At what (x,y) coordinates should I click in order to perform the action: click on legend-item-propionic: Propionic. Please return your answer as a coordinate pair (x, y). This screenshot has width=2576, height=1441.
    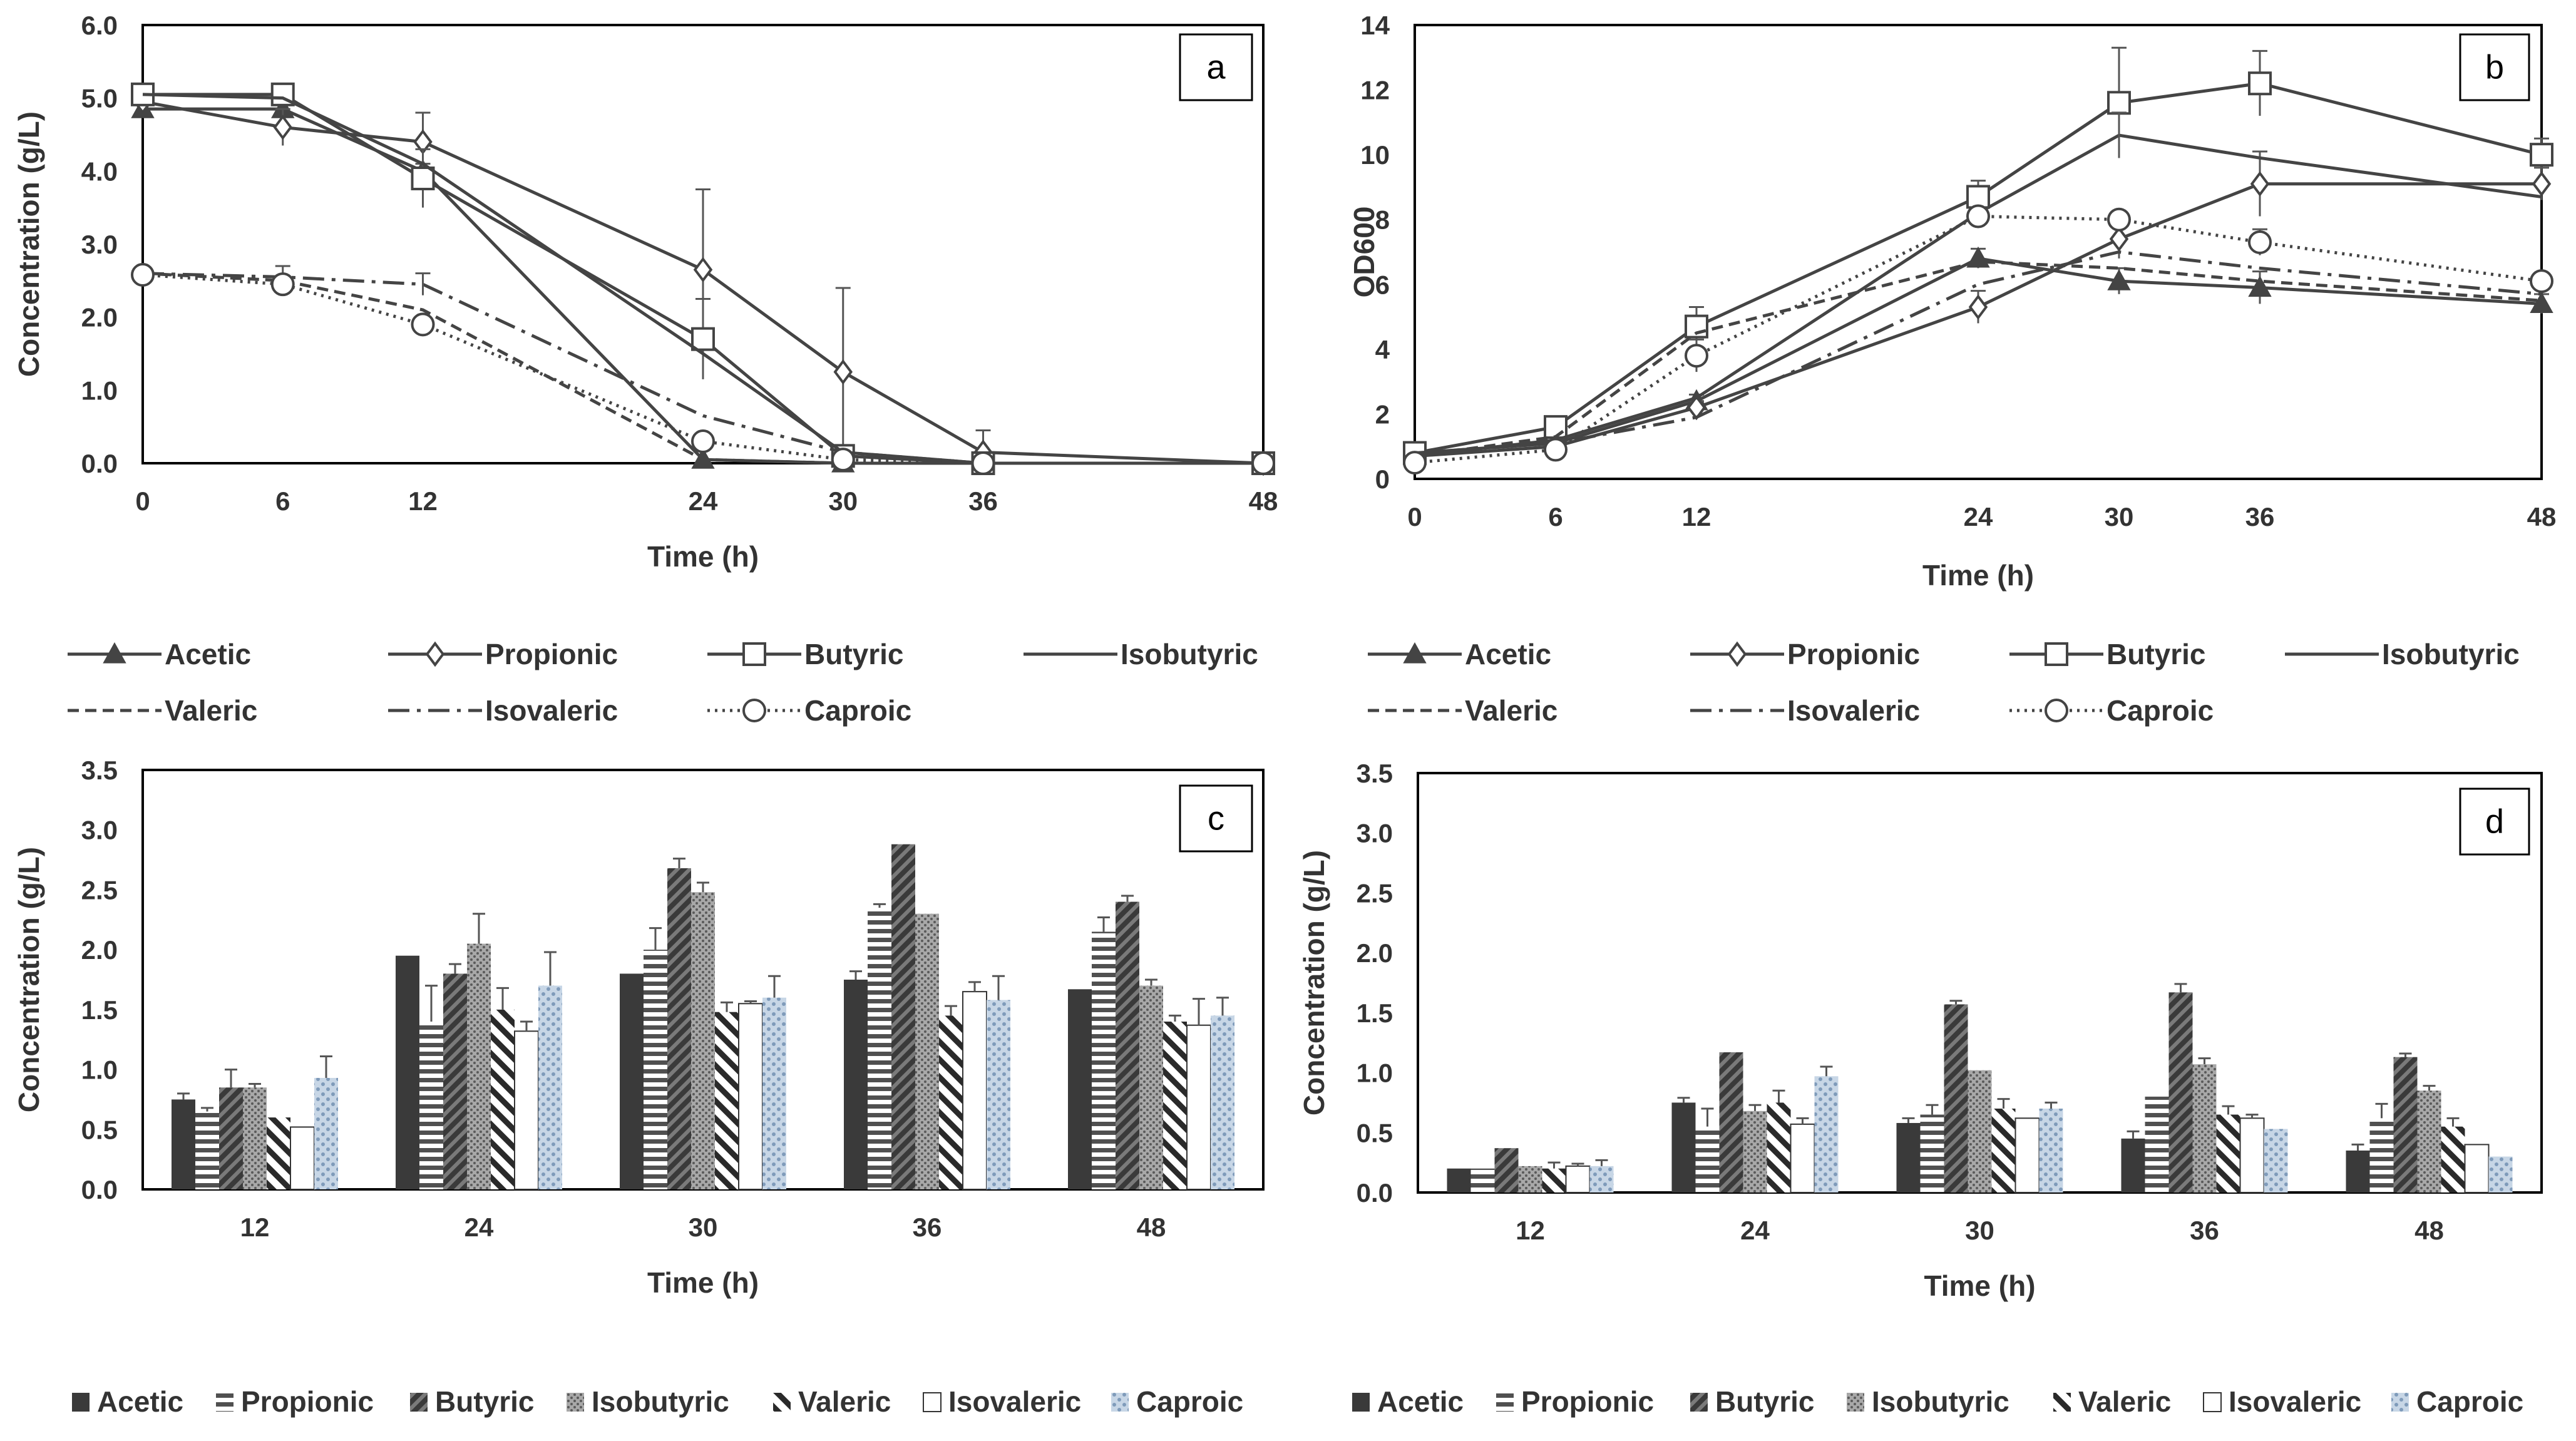
    Looking at the image, I should click on (503, 654).